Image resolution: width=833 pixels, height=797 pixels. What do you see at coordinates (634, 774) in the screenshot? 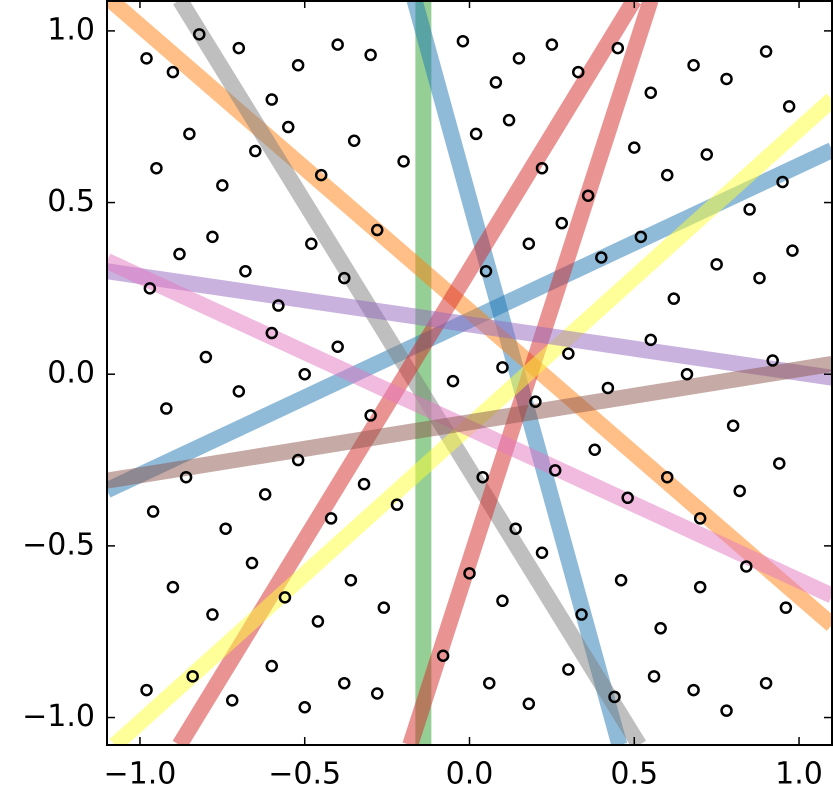
I see `x-tick-label: 0.5` at bounding box center [634, 774].